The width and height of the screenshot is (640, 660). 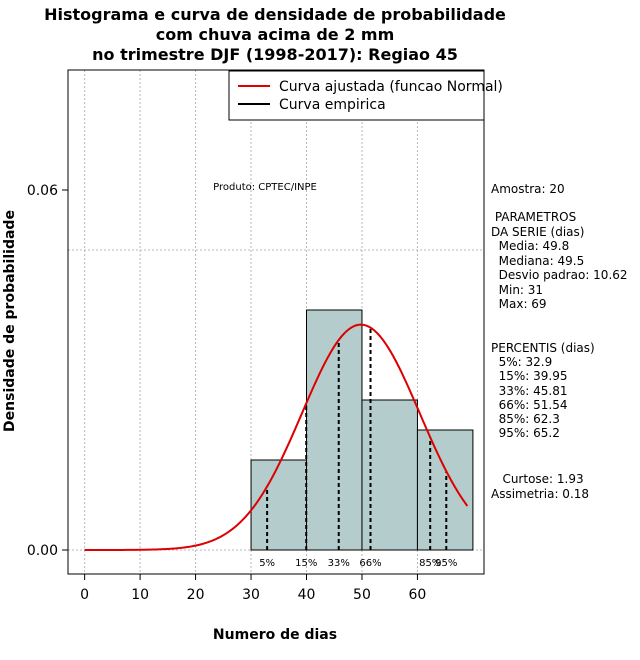 What do you see at coordinates (275, 34) in the screenshot?
I see `chart-title-line-2: com chuva acima de 2 mm` at bounding box center [275, 34].